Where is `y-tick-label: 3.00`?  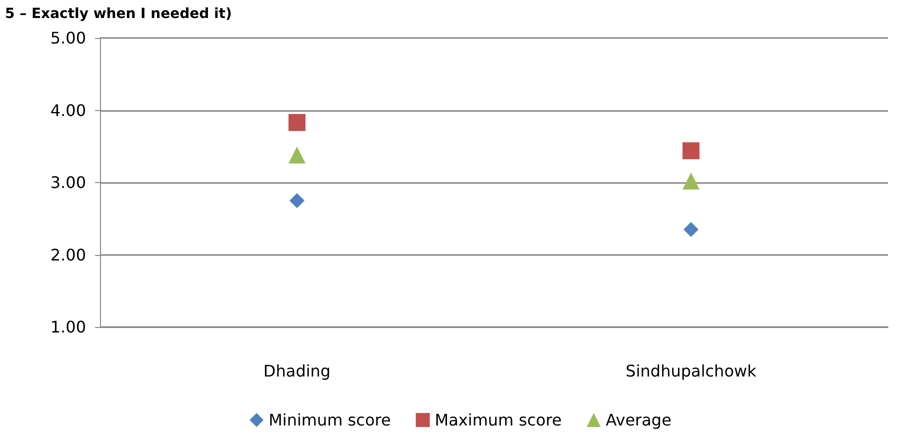
y-tick-label: 3.00 is located at coordinates (68, 182).